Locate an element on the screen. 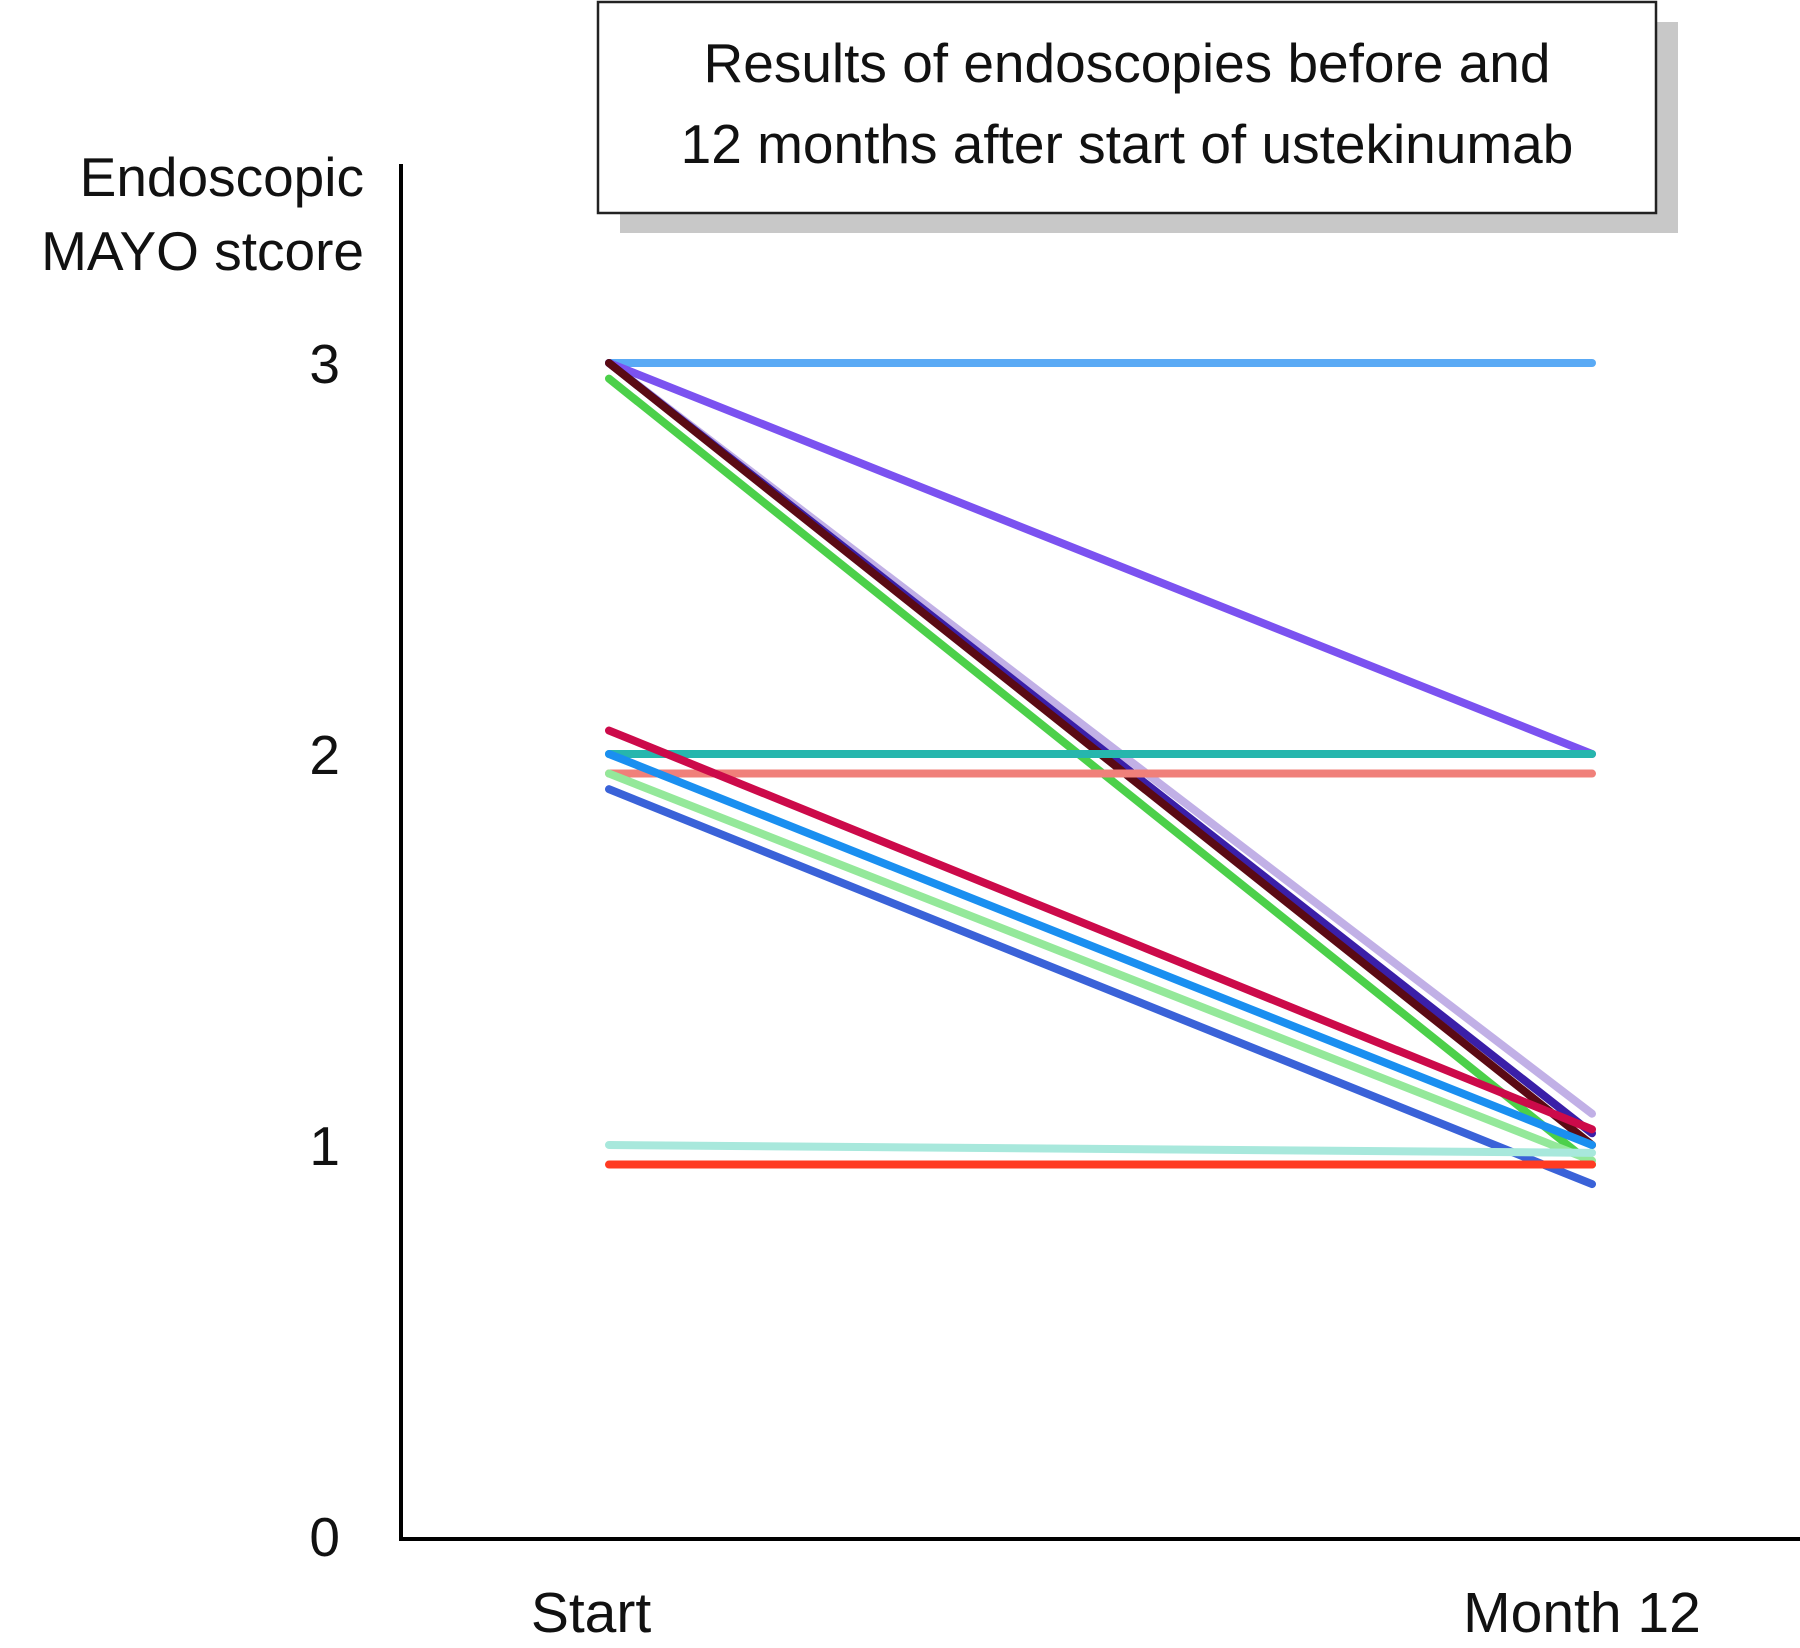 This screenshot has width=1800, height=1648. y-tick-label-0: 0 is located at coordinates (324, 1537).